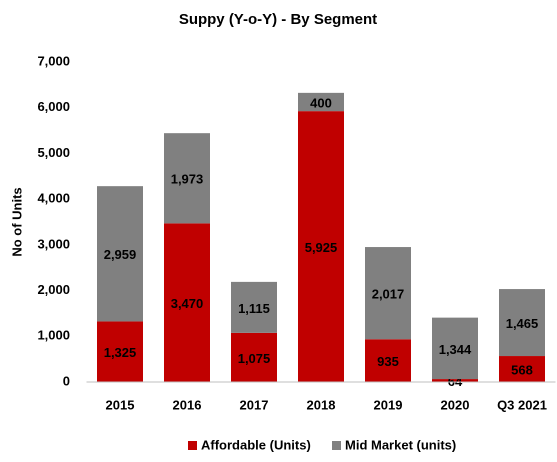 This screenshot has width=557, height=462. What do you see at coordinates (53, 106) in the screenshot?
I see `y-tick-label: 6,000` at bounding box center [53, 106].